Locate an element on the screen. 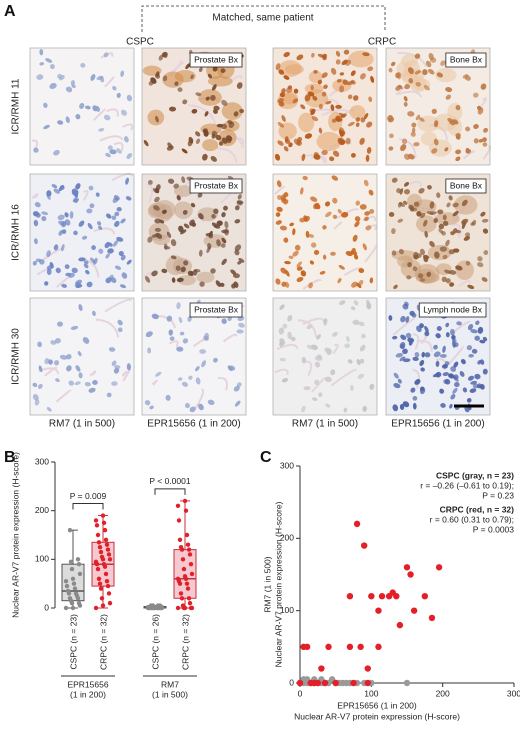 Image resolution: width=520 pixels, height=730 pixels. bracket-label: Matched, same patient is located at coordinates (262, 18).